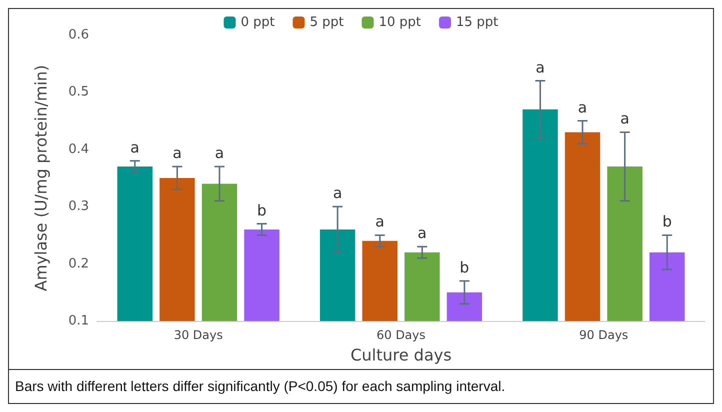 This screenshot has width=722, height=412. Describe the element at coordinates (78, 92) in the screenshot. I see `y-tick-label: 0.5` at that location.